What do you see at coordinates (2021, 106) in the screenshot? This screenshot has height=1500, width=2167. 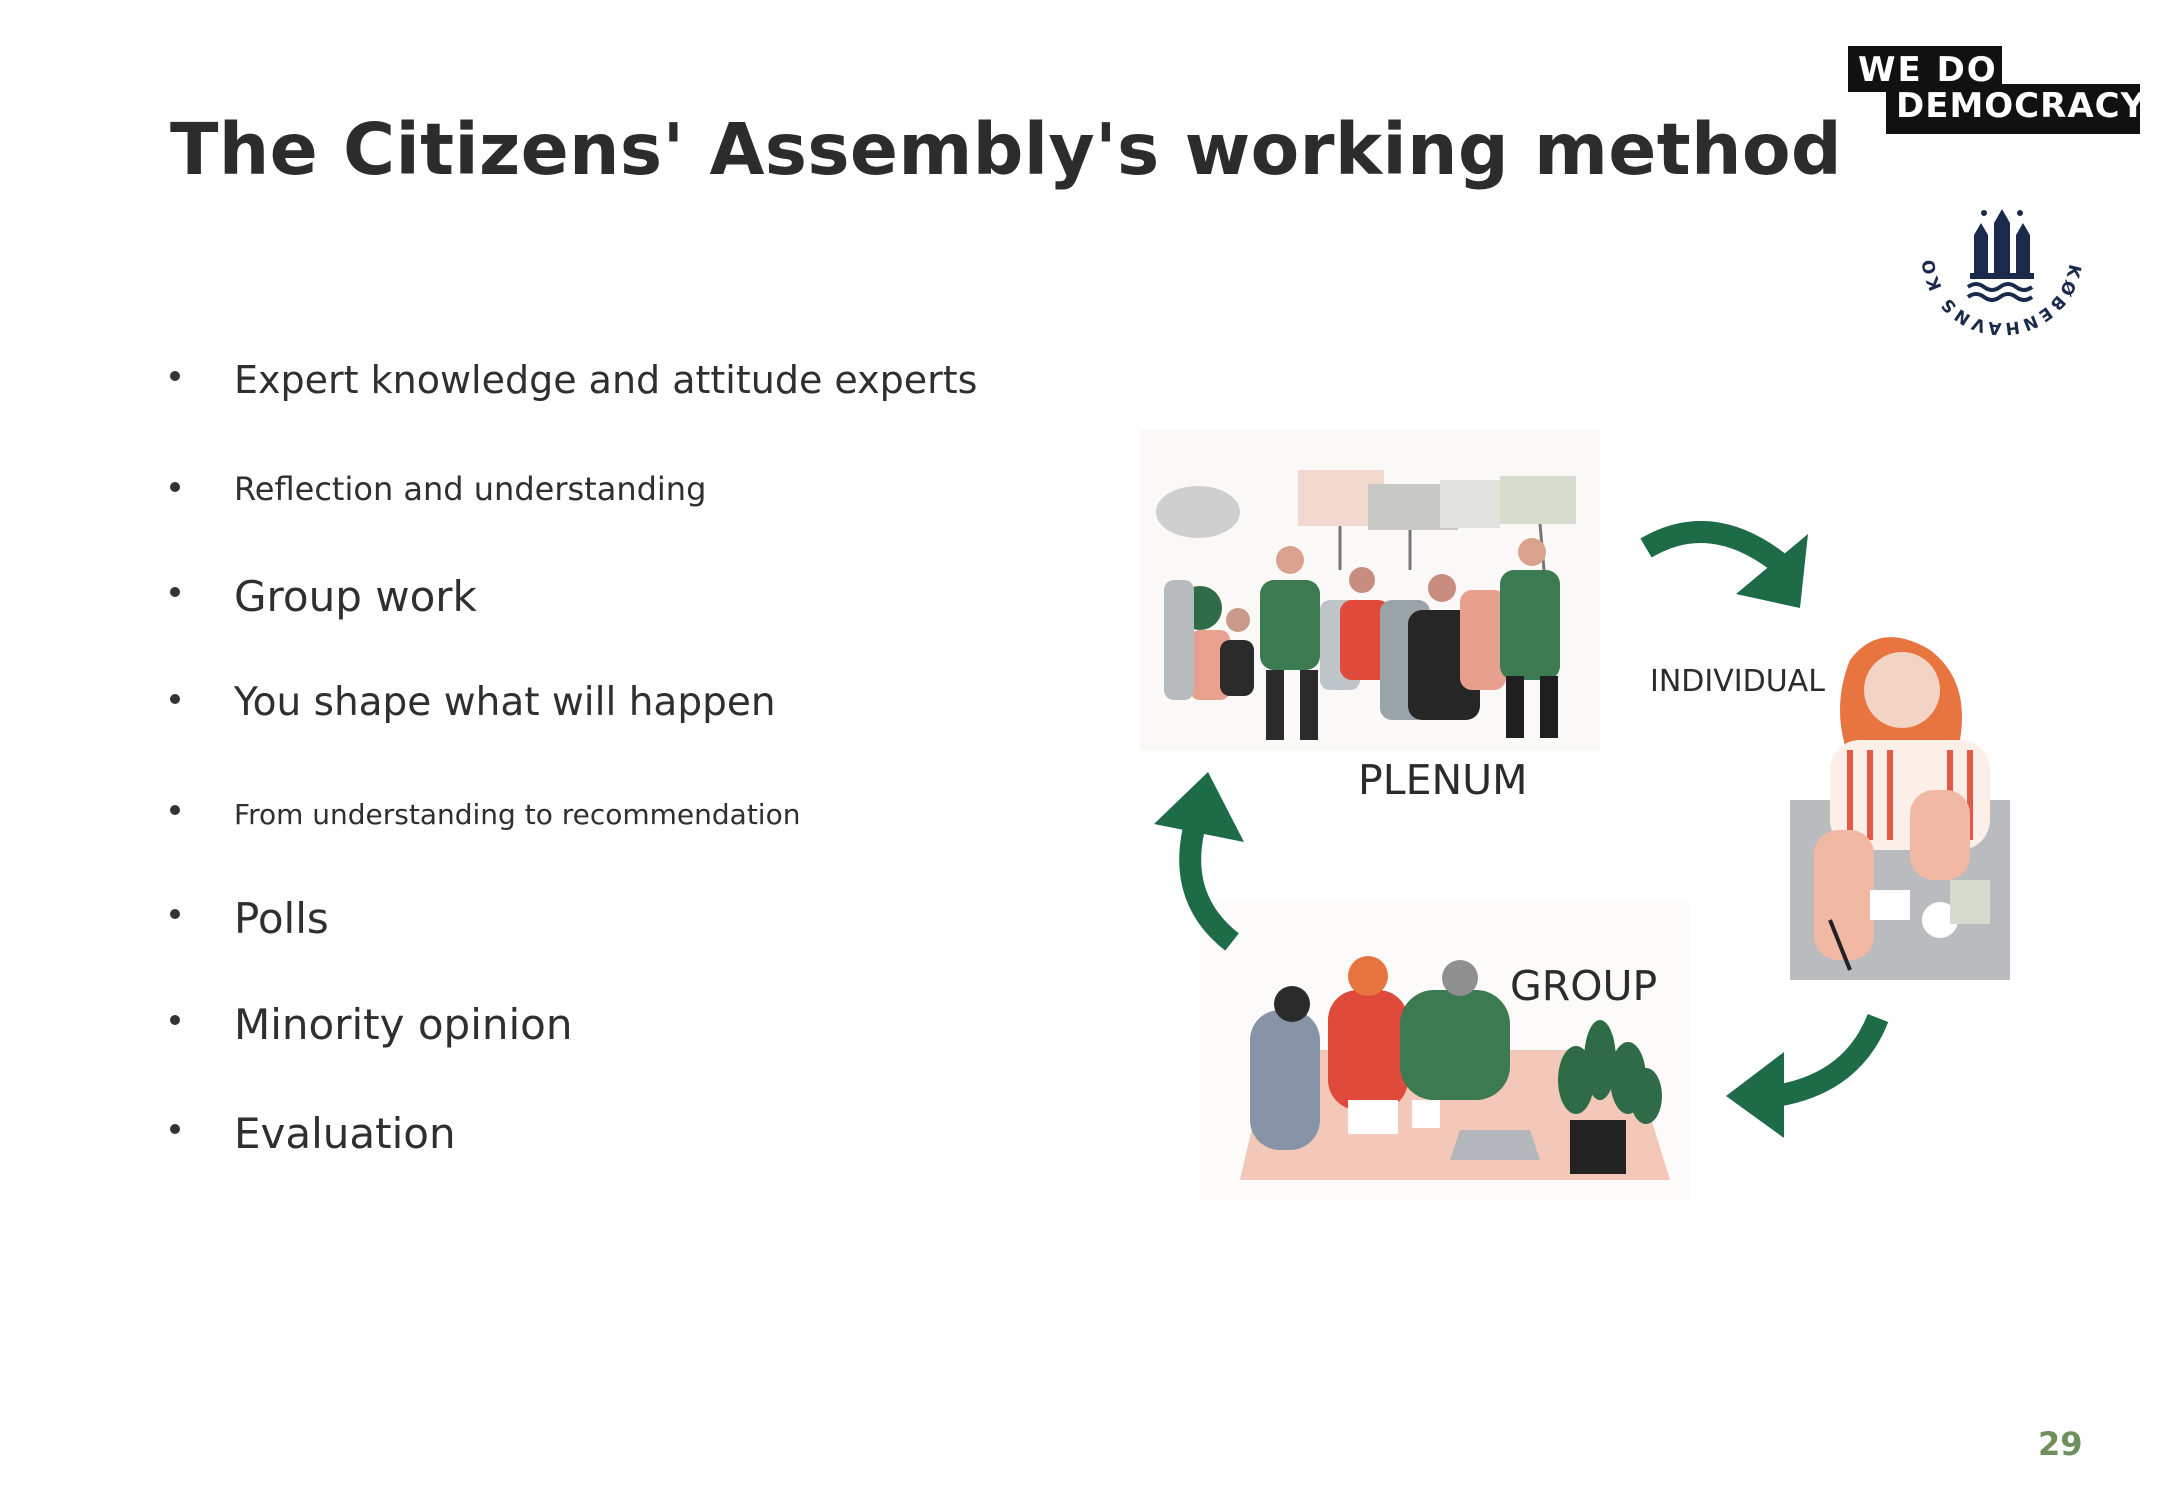 I see `logo-line-2: DEMOCRACY` at bounding box center [2021, 106].